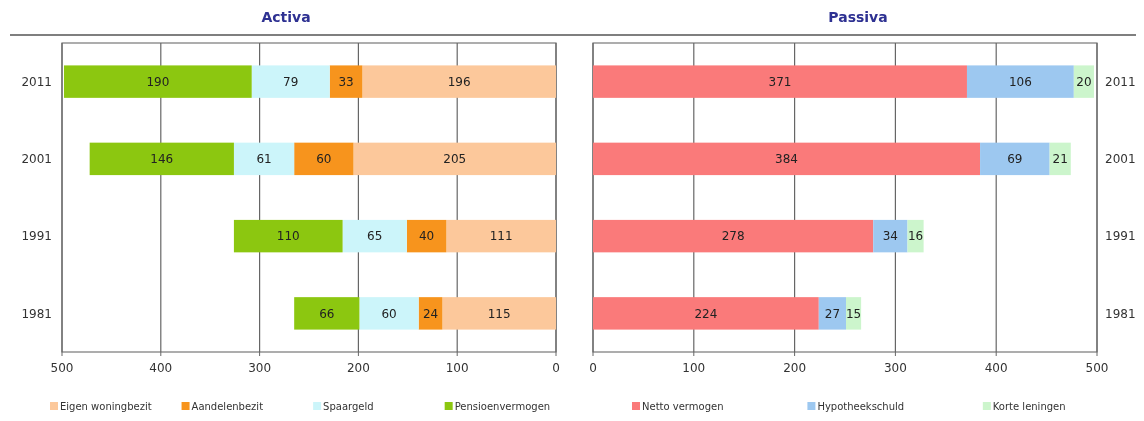  I want to click on data-label: 34, so click(890, 236).